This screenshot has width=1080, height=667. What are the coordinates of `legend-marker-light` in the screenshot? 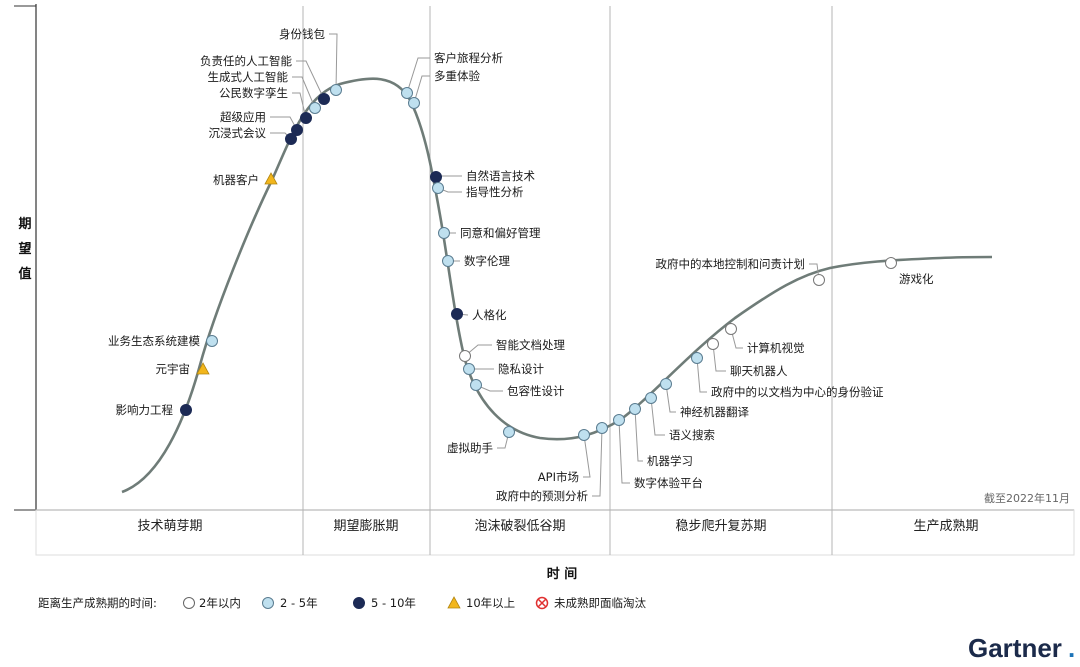 It's located at (268, 603).